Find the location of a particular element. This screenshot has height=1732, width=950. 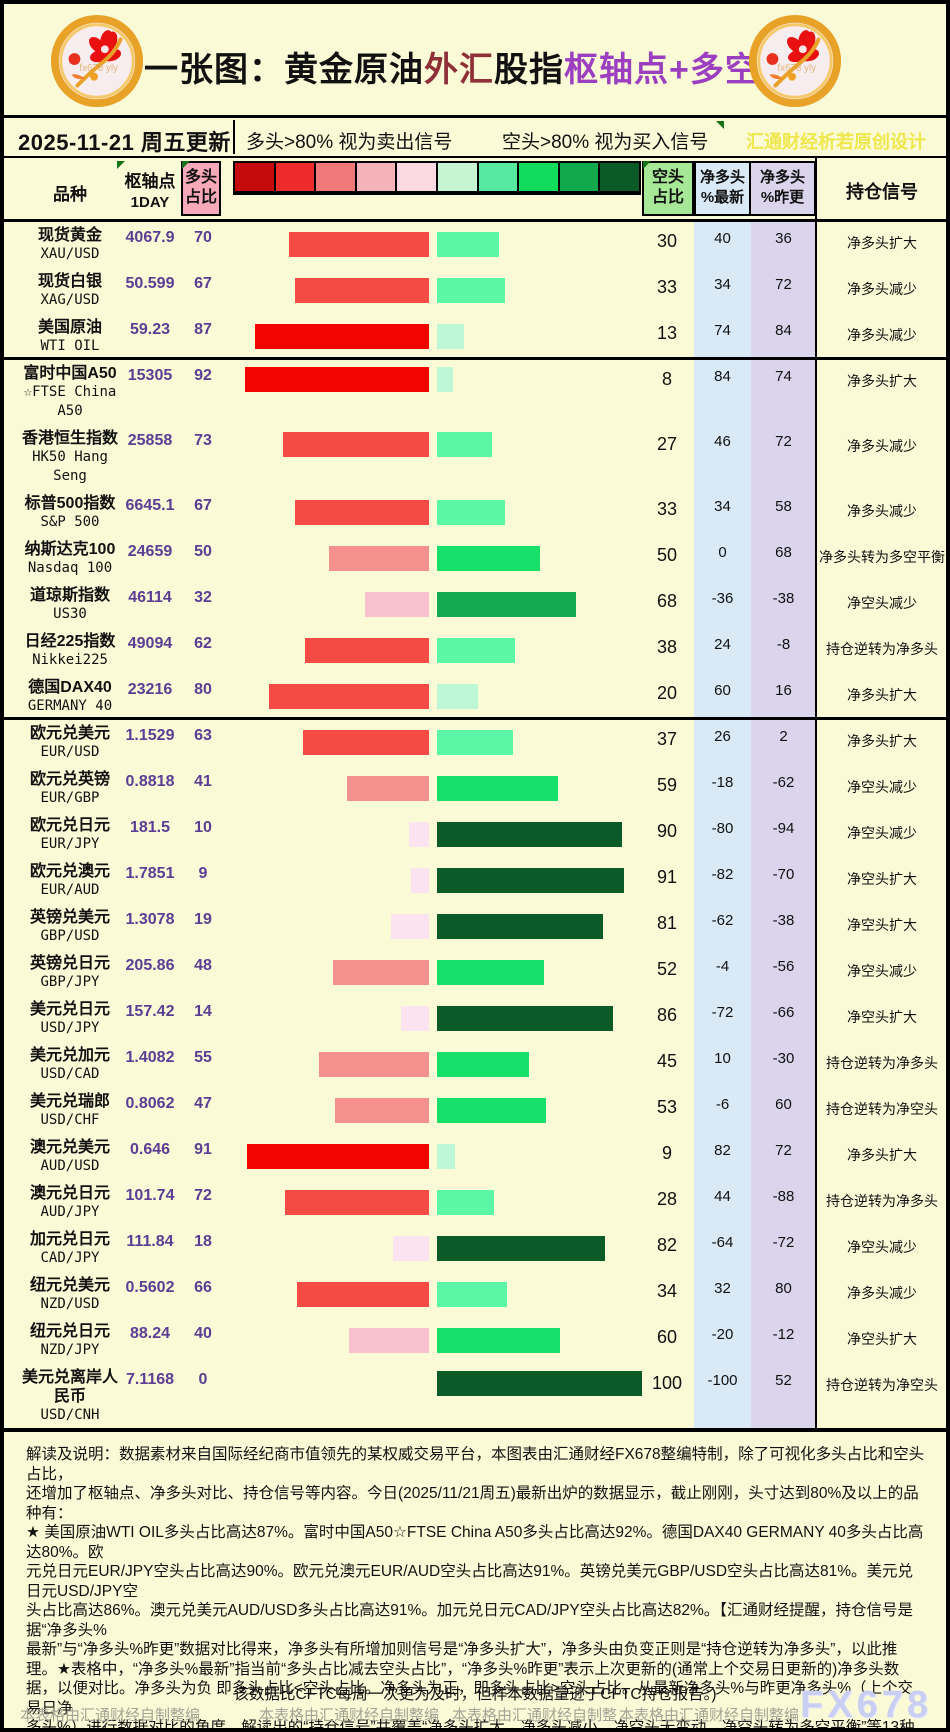

short-pct-value: 90 is located at coordinates (667, 831).